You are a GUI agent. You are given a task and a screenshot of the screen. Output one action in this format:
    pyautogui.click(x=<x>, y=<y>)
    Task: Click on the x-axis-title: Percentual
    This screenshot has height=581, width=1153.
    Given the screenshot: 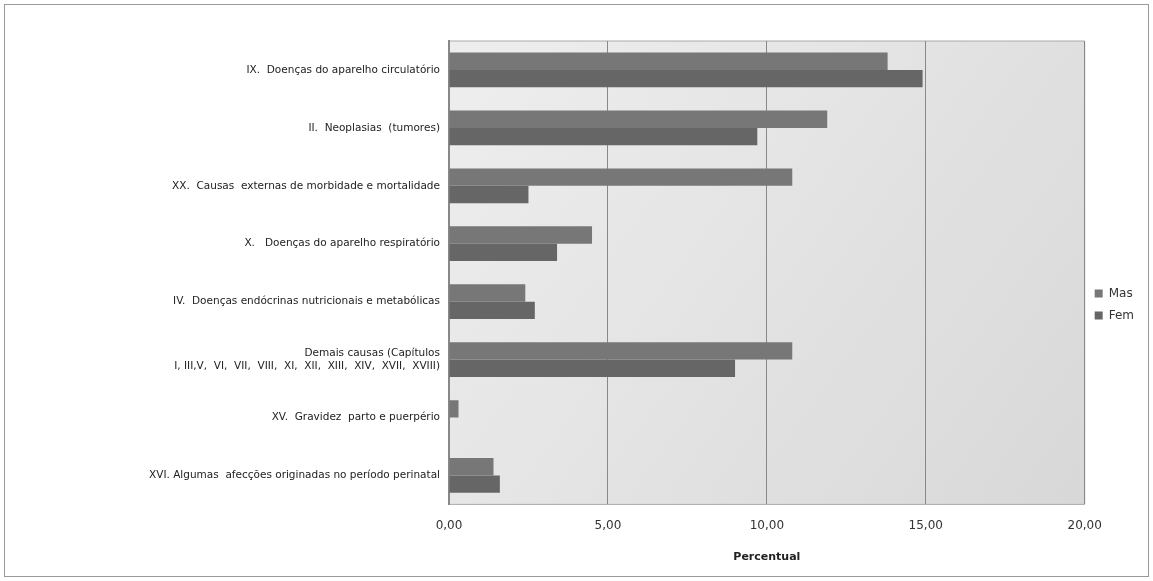 What is the action you would take?
    pyautogui.click(x=767, y=557)
    